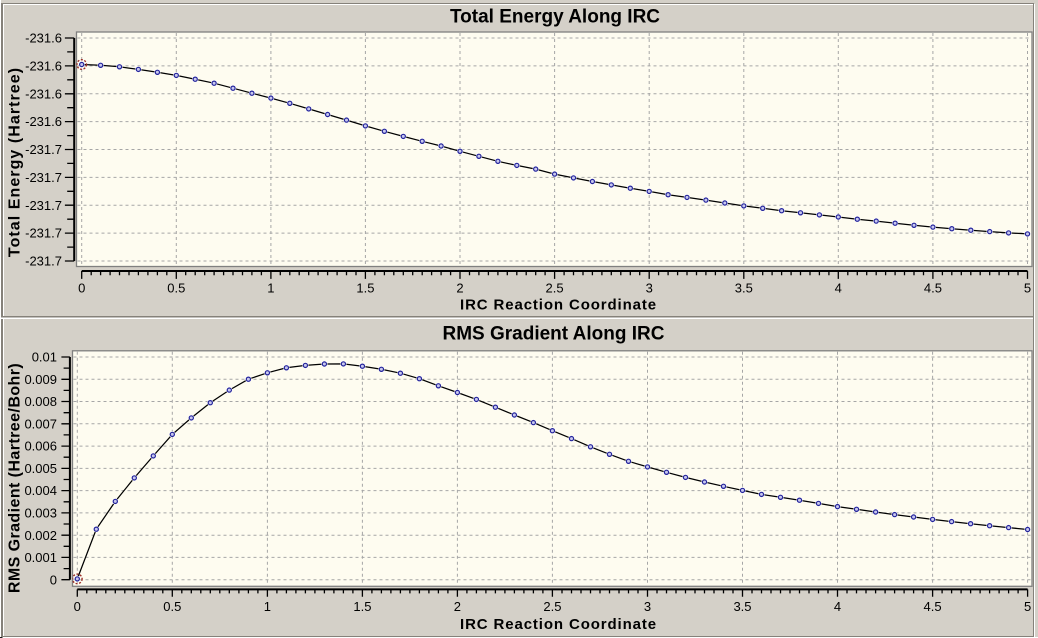 The width and height of the screenshot is (1038, 638). Describe the element at coordinates (40, 379) in the screenshot. I see `svg-text: 0.009` at that location.